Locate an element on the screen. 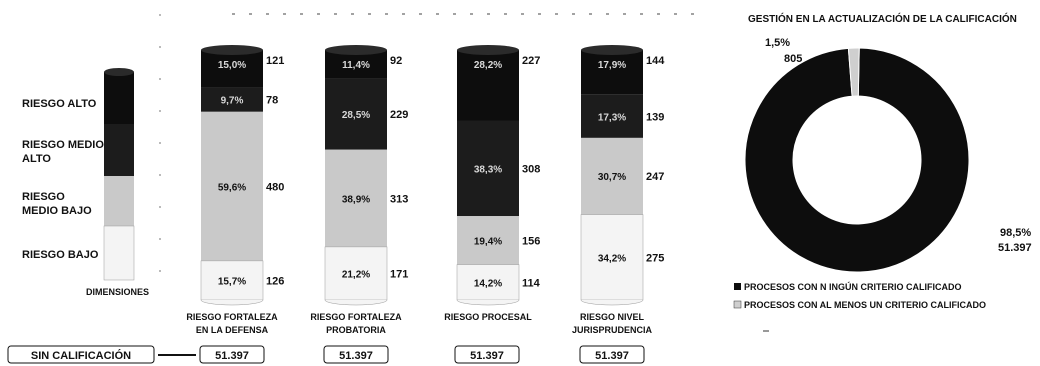 This screenshot has height=366, width=1040. count-label-riesgo-nivel-jurisprudencia-riesgo-alto: 144 is located at coordinates (655, 61).